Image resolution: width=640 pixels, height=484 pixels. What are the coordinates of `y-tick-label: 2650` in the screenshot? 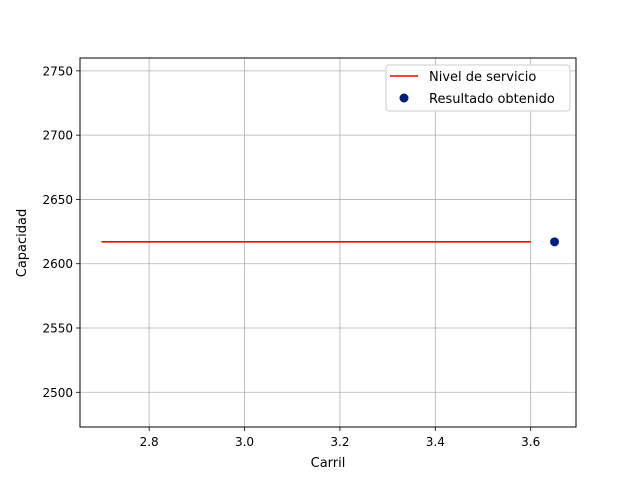 It's located at (57, 200).